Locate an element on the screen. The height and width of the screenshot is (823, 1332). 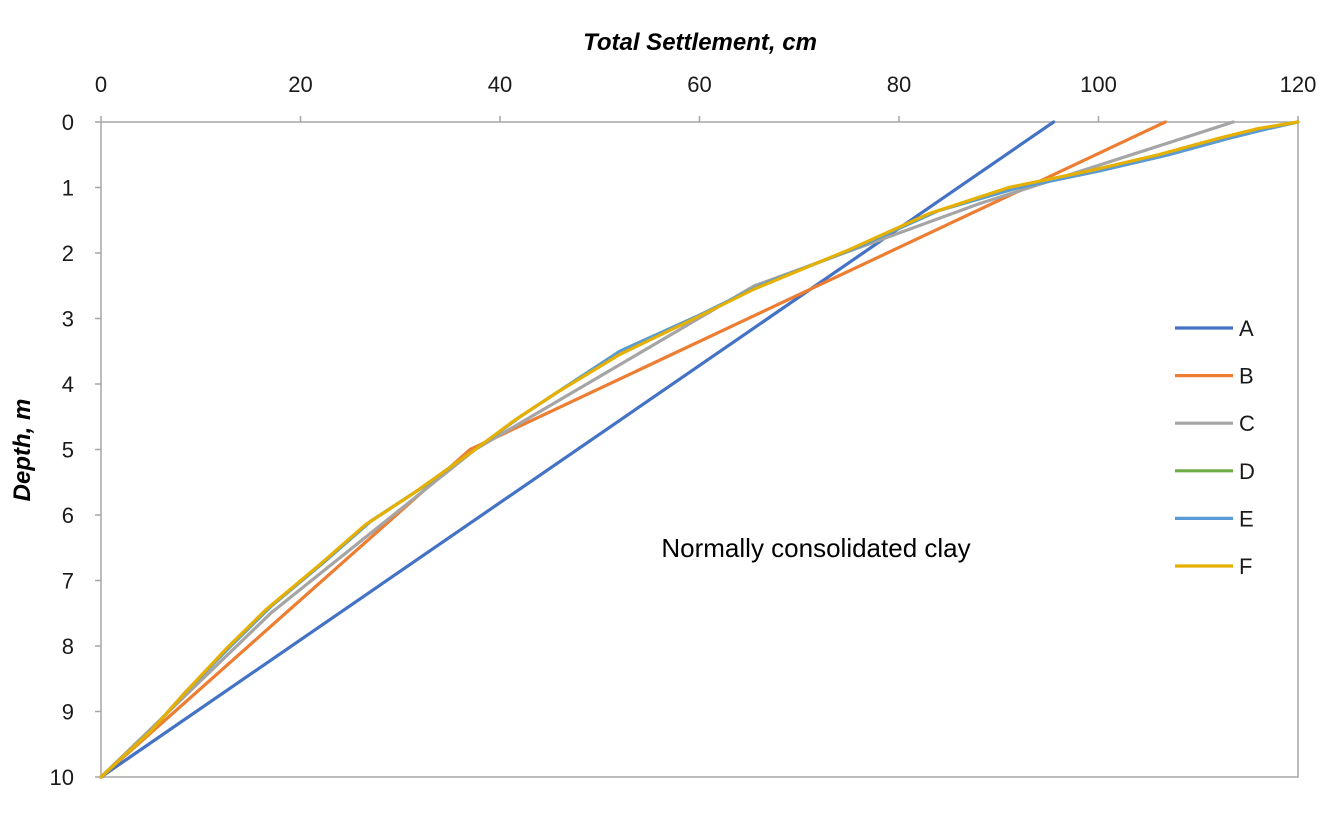
y-tick-label: 4 is located at coordinates (68, 384).